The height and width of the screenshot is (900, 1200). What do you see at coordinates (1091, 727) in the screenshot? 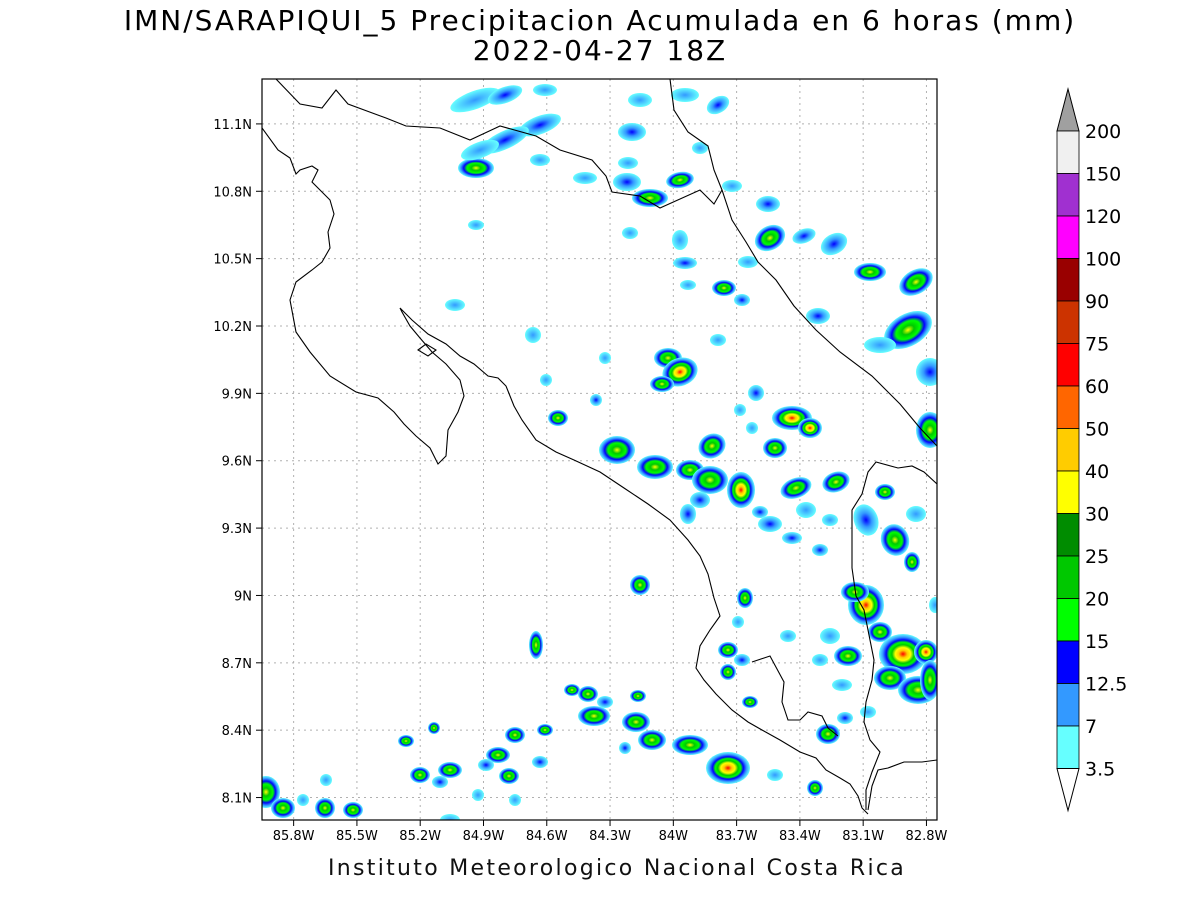
I see `colorbar-label: 7` at bounding box center [1091, 727].